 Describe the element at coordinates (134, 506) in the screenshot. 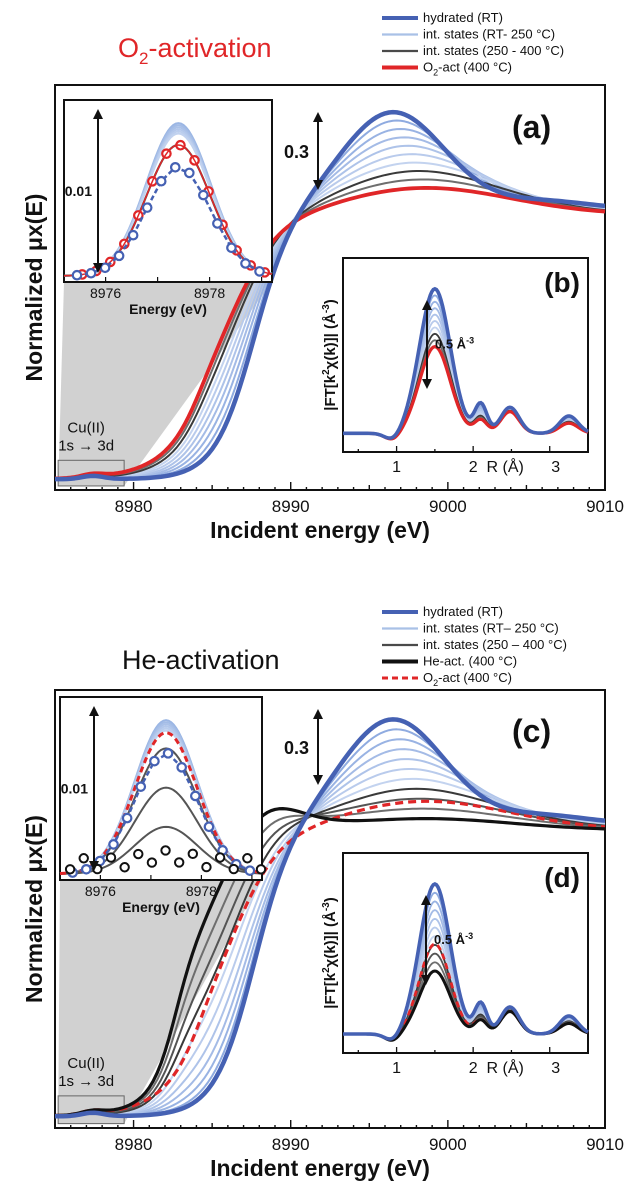

I see `x-tick-label: 8980` at that location.